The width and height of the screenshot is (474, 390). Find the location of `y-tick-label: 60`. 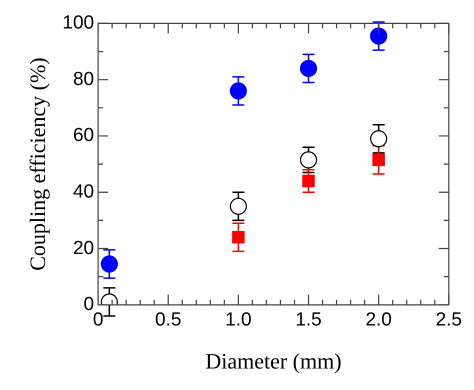

y-tick-label: 60 is located at coordinates (83, 135).